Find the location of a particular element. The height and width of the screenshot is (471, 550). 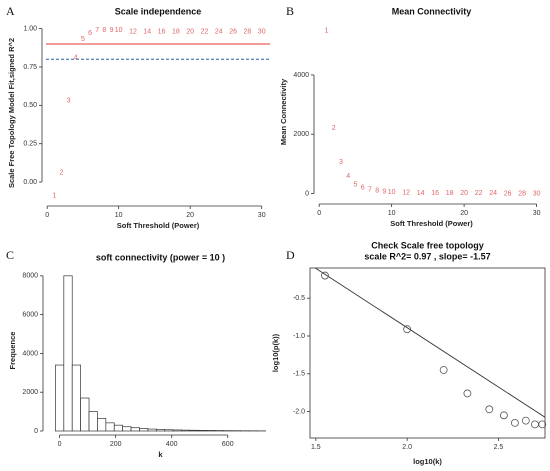

x-tick-label: 20 is located at coordinates (464, 213).